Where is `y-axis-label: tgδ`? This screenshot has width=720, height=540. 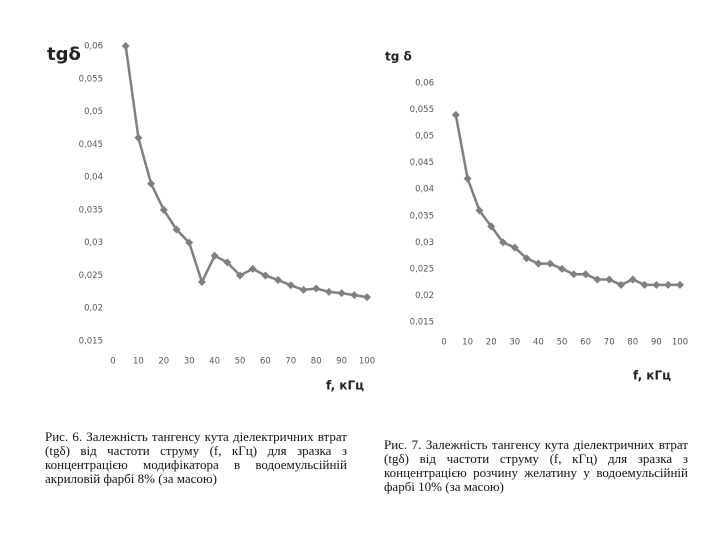
y-axis-label: tgδ is located at coordinates (64, 54).